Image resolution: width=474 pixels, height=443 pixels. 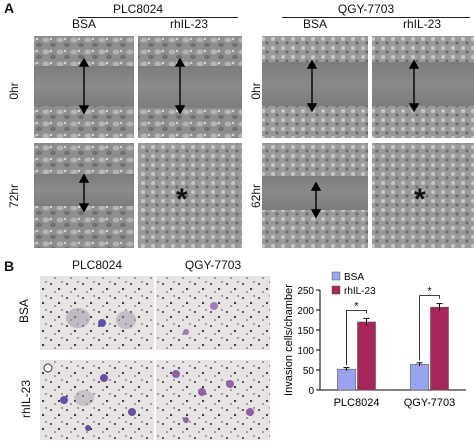 I want to click on y-tick-label: 250, so click(x=305, y=291).